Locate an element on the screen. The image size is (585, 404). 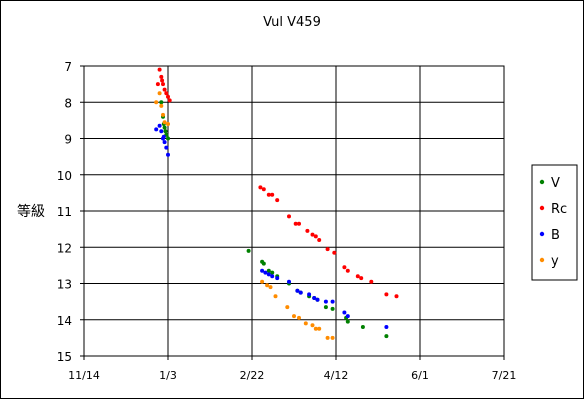
legend-box is located at coordinates (554, 222).